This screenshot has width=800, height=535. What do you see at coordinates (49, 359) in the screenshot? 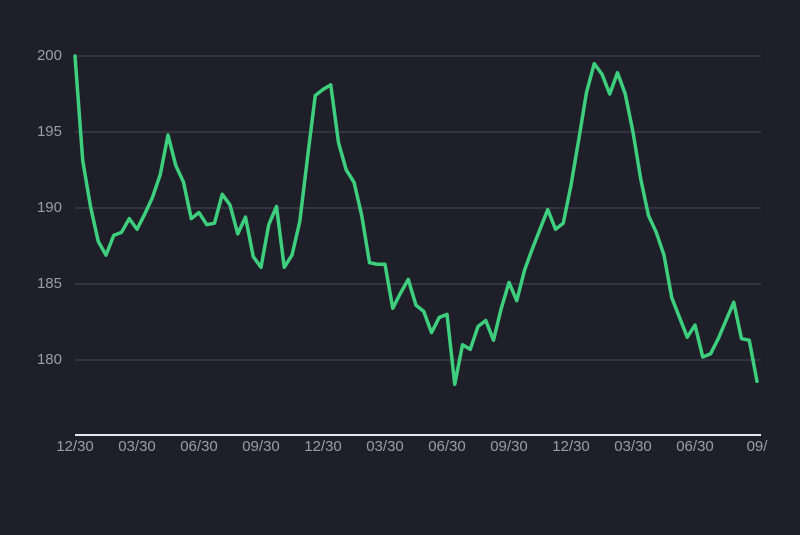
I see `y-tick-label: 180` at bounding box center [49, 359].